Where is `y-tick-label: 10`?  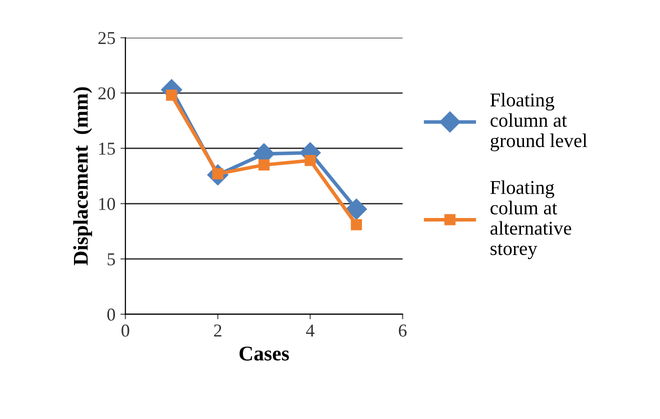 y-tick-label: 10 is located at coordinates (107, 204).